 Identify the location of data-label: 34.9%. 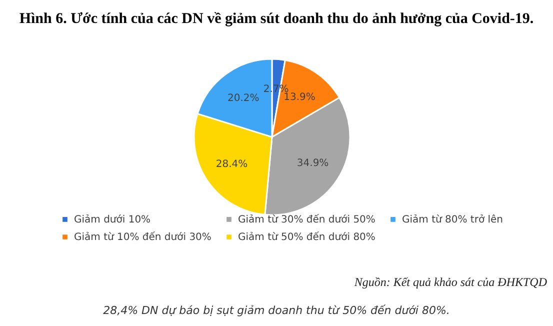
(312, 163).